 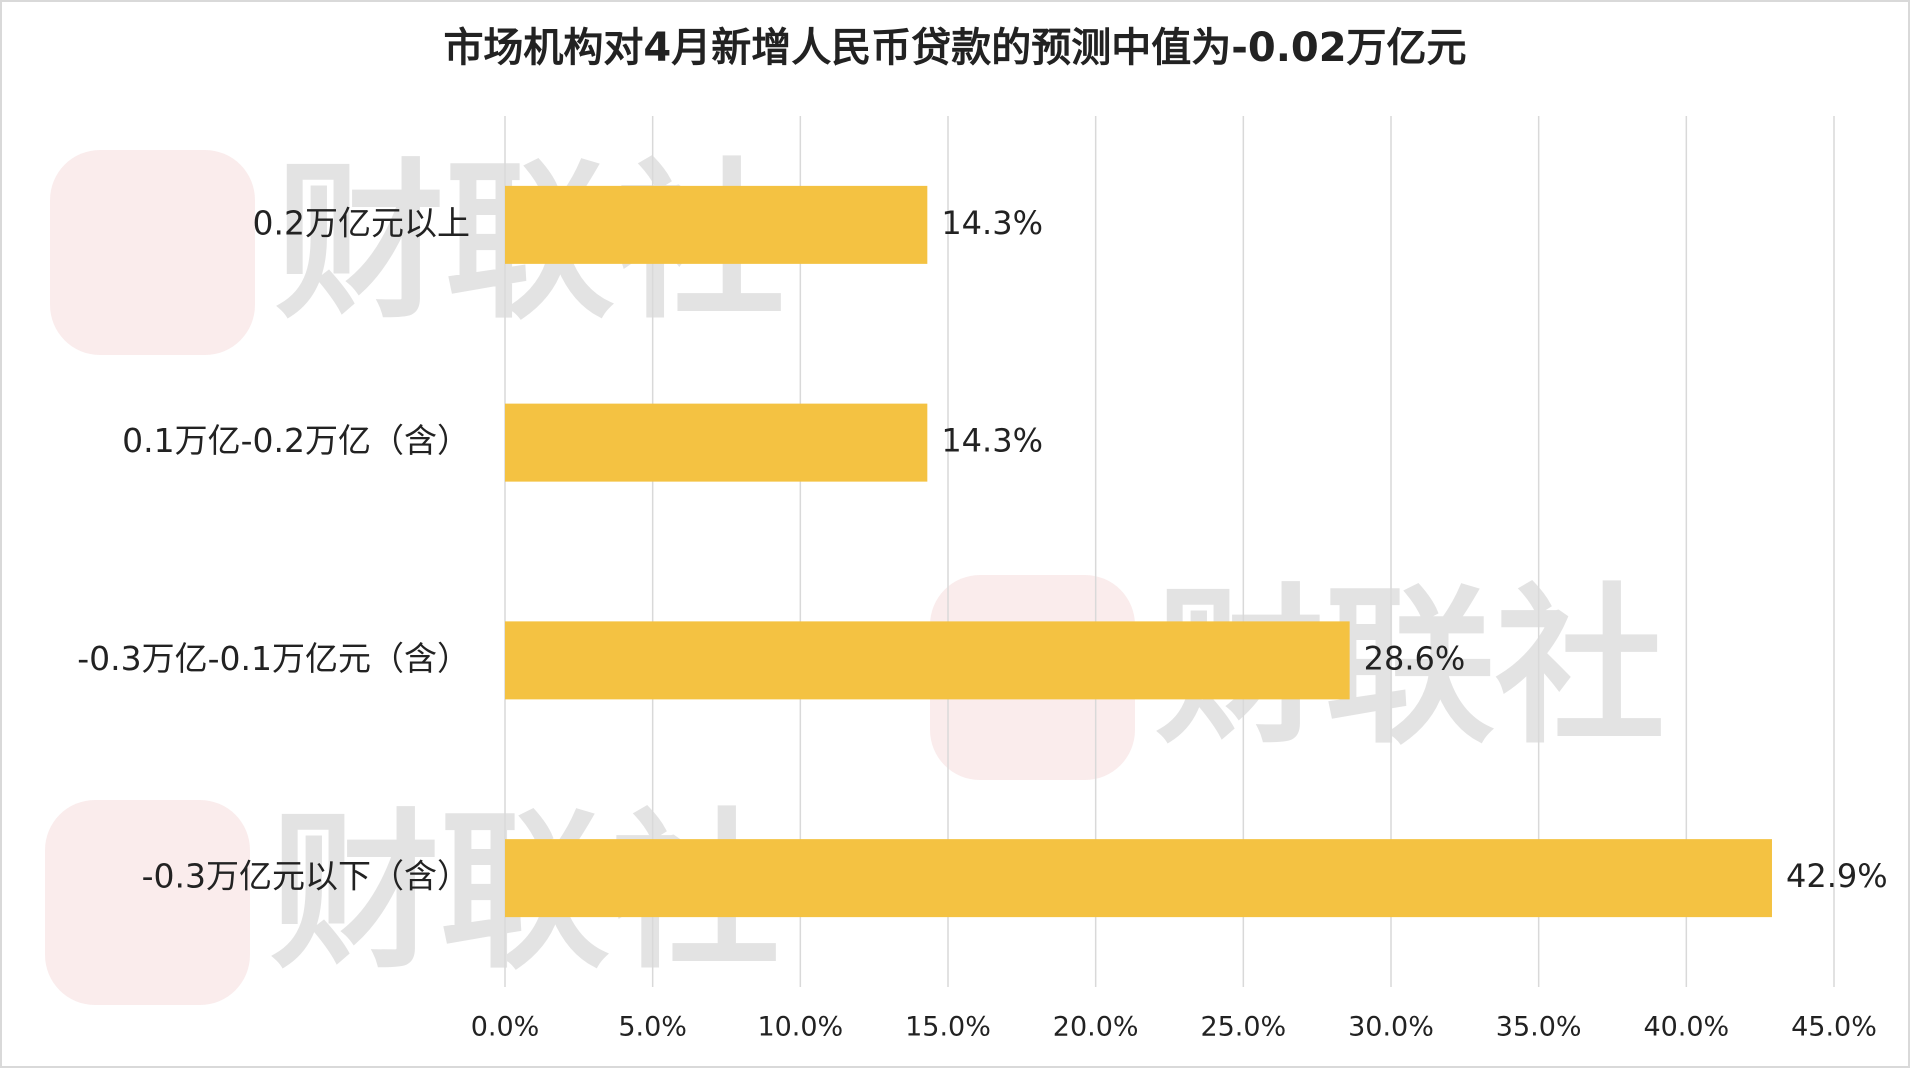 I want to click on y-tick-label: -0.3万亿-0.1万亿元（含）, so click(x=273, y=658).